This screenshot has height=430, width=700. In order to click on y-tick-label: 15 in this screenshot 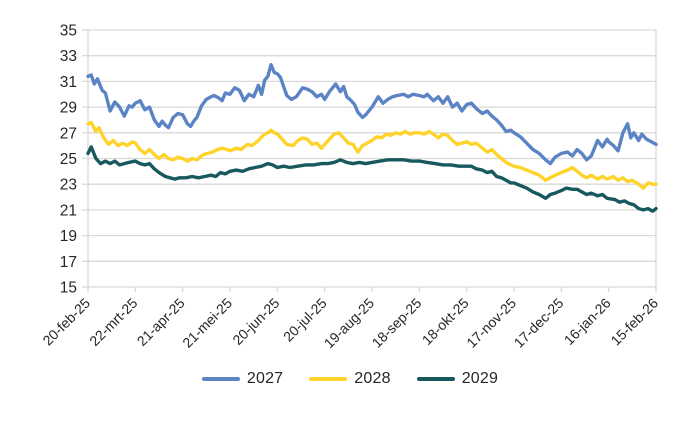, I will do `click(68, 288)`.